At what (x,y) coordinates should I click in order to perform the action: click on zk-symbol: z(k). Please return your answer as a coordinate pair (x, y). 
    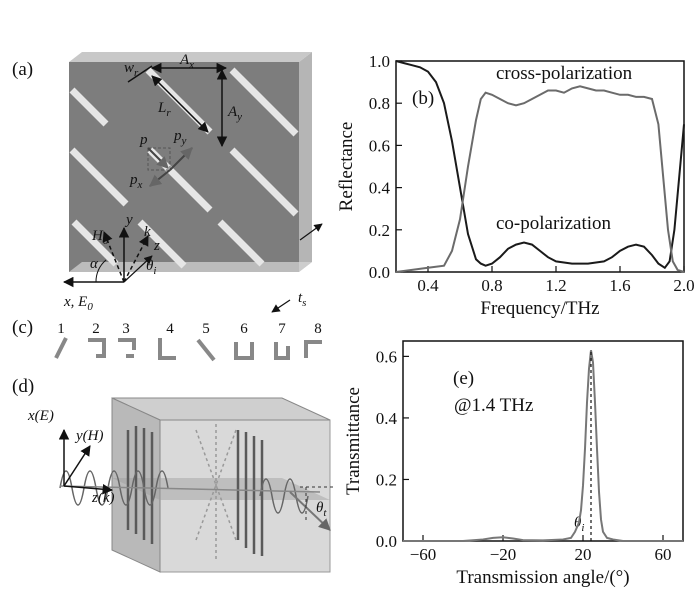
    Looking at the image, I should click on (103, 498).